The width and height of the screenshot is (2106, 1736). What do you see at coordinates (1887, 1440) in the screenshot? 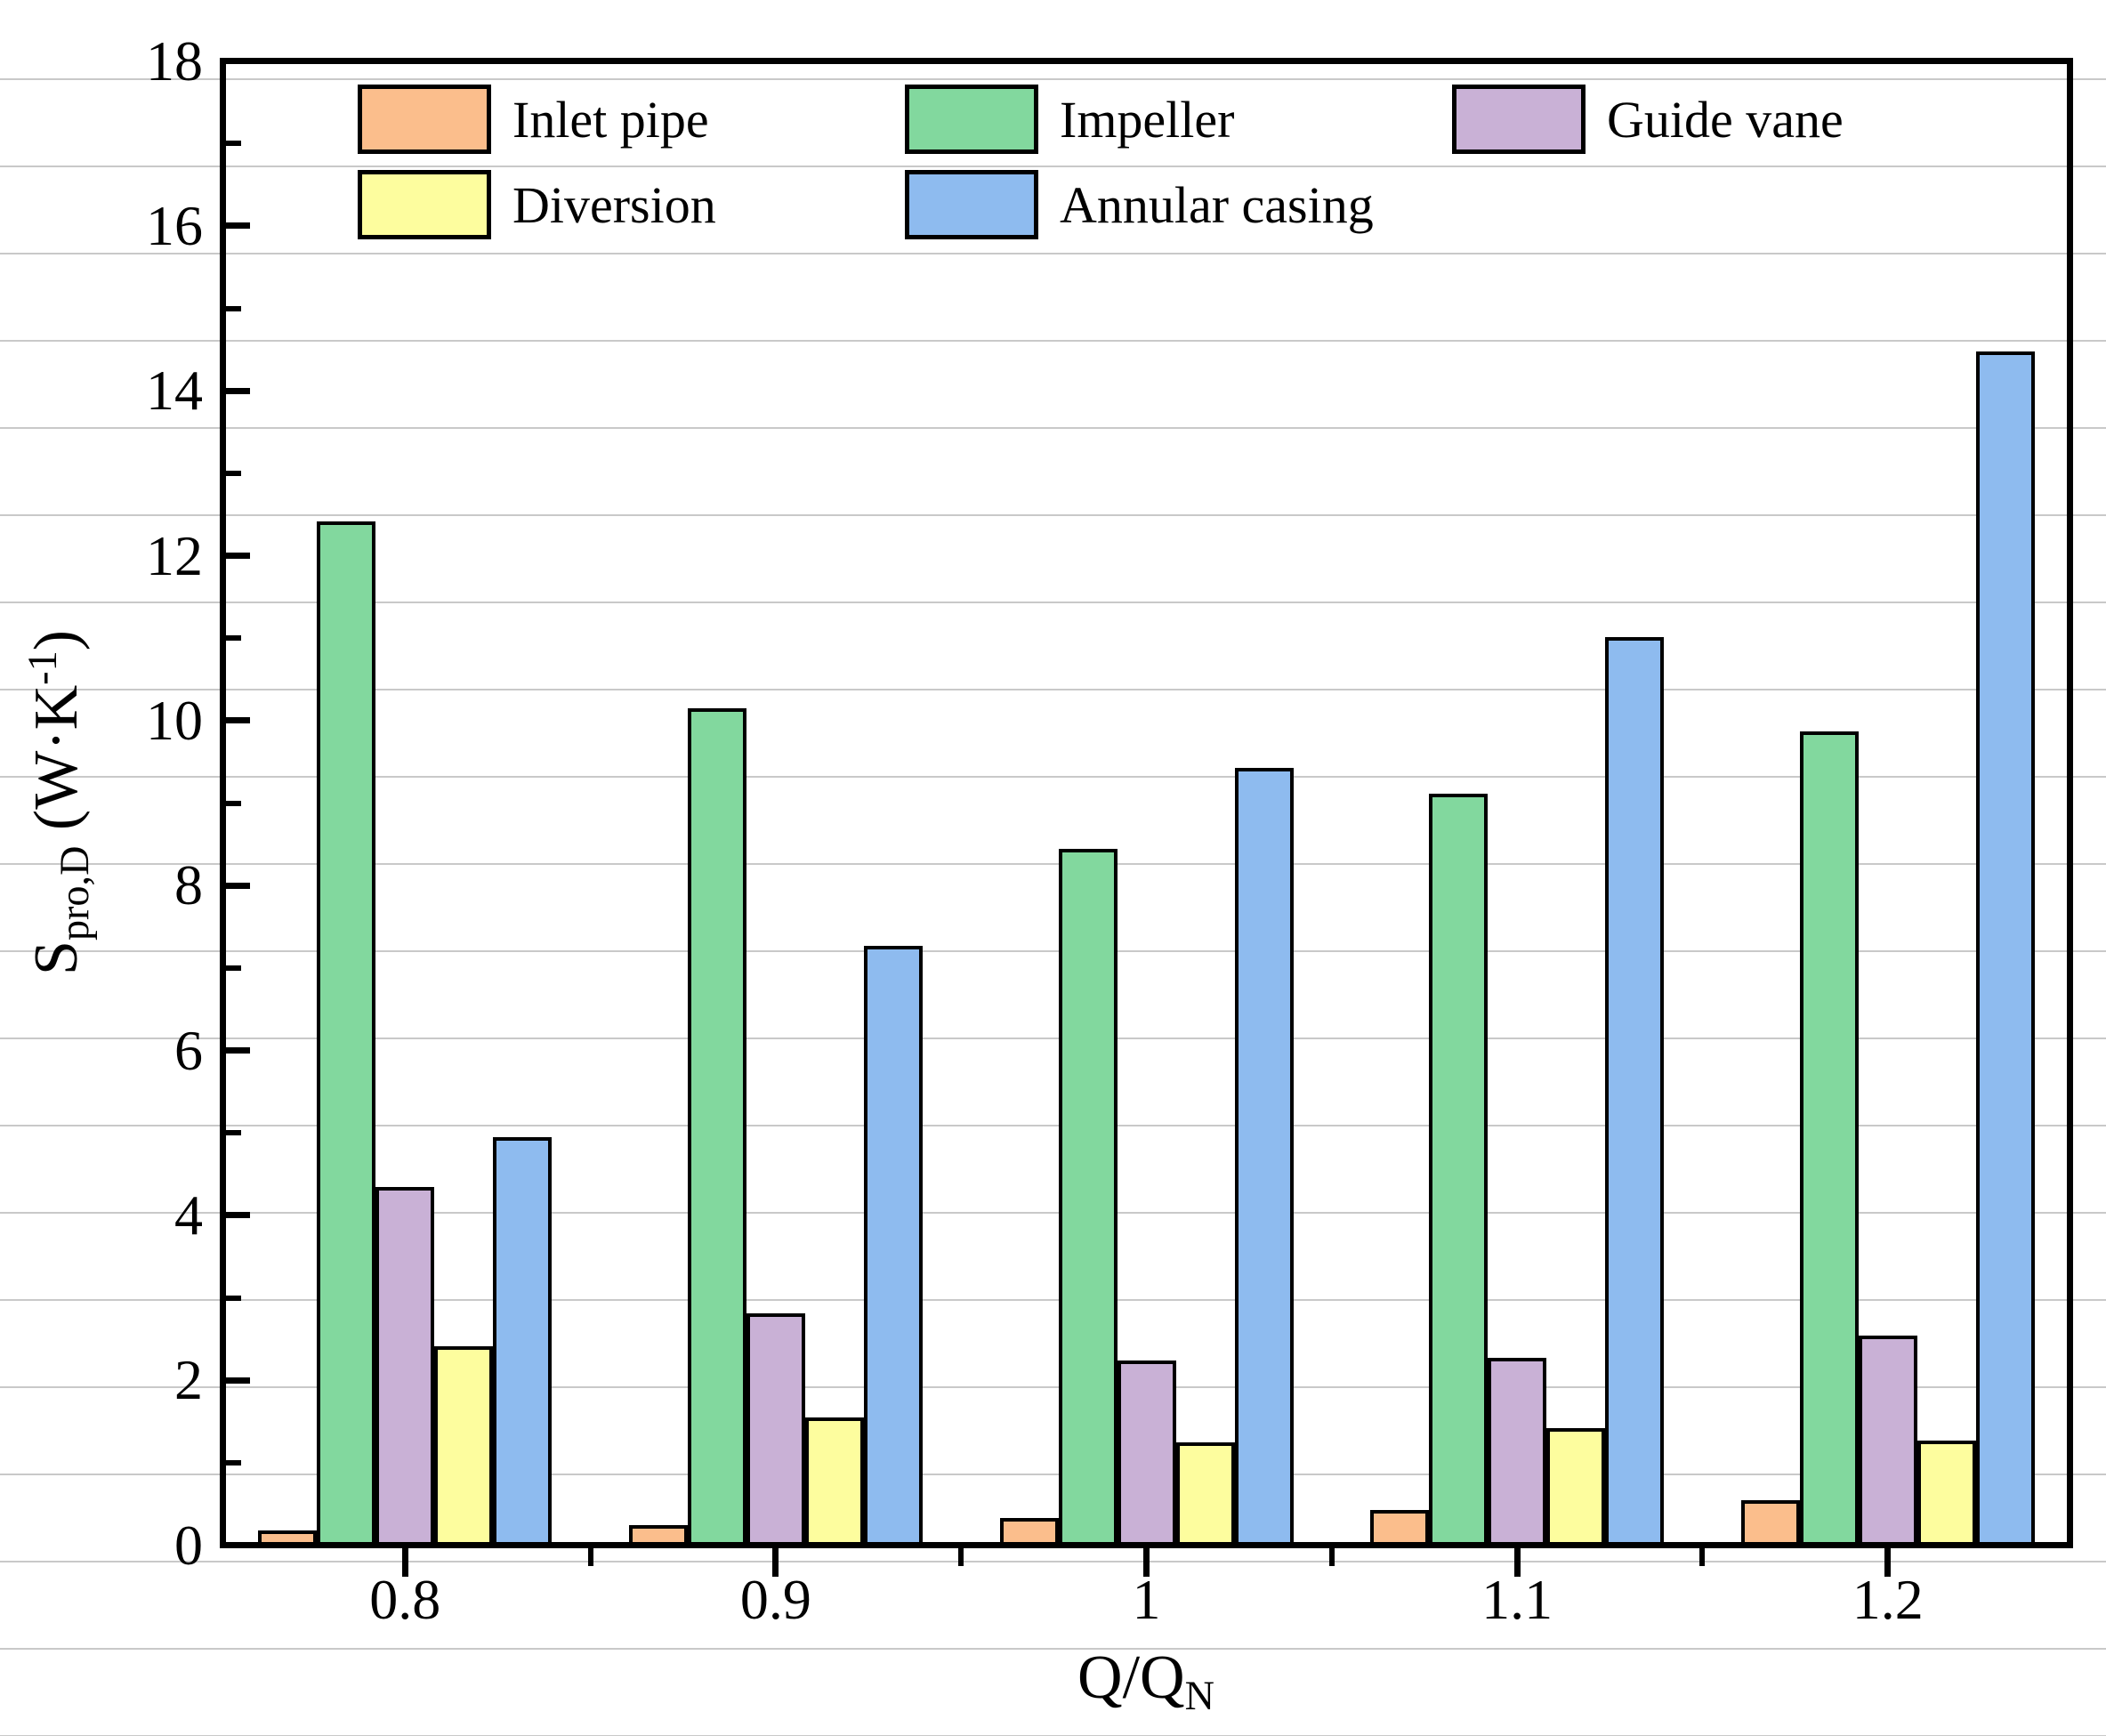
I see `bar-guide-vane-1.2` at bounding box center [1887, 1440].